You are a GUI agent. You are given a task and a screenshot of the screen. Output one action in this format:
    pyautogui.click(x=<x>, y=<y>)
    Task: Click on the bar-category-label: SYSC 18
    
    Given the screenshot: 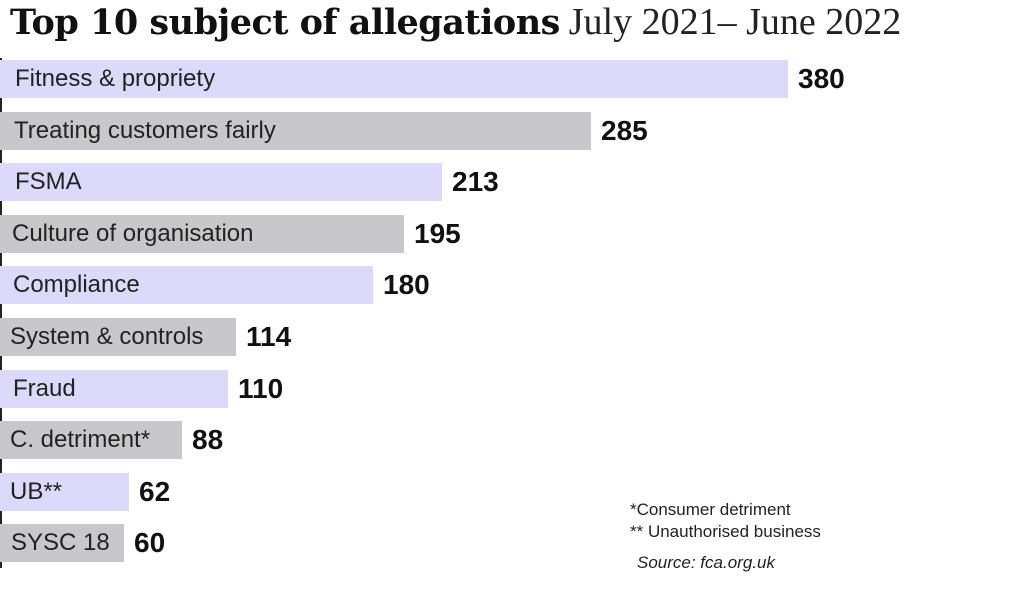 What is the action you would take?
    pyautogui.click(x=60, y=542)
    